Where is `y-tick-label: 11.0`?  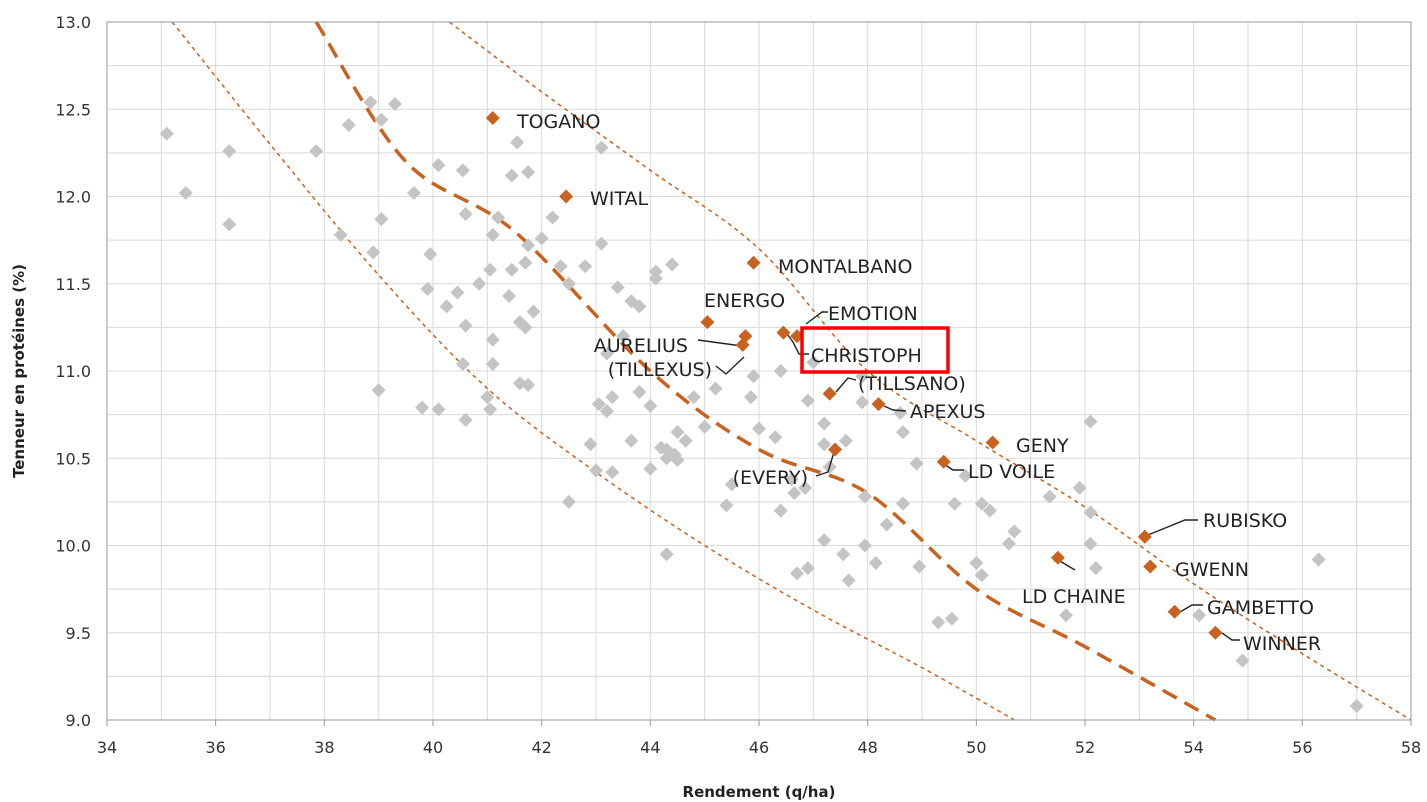 y-tick-label: 11.0 is located at coordinates (73, 371).